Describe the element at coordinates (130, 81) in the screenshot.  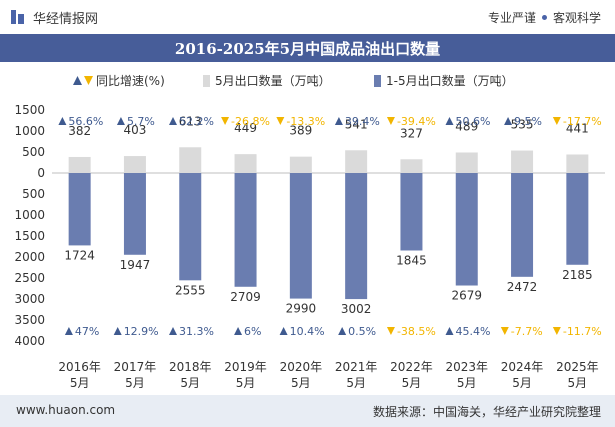
I see `legend-growth-label: 同比增速(%)` at that location.